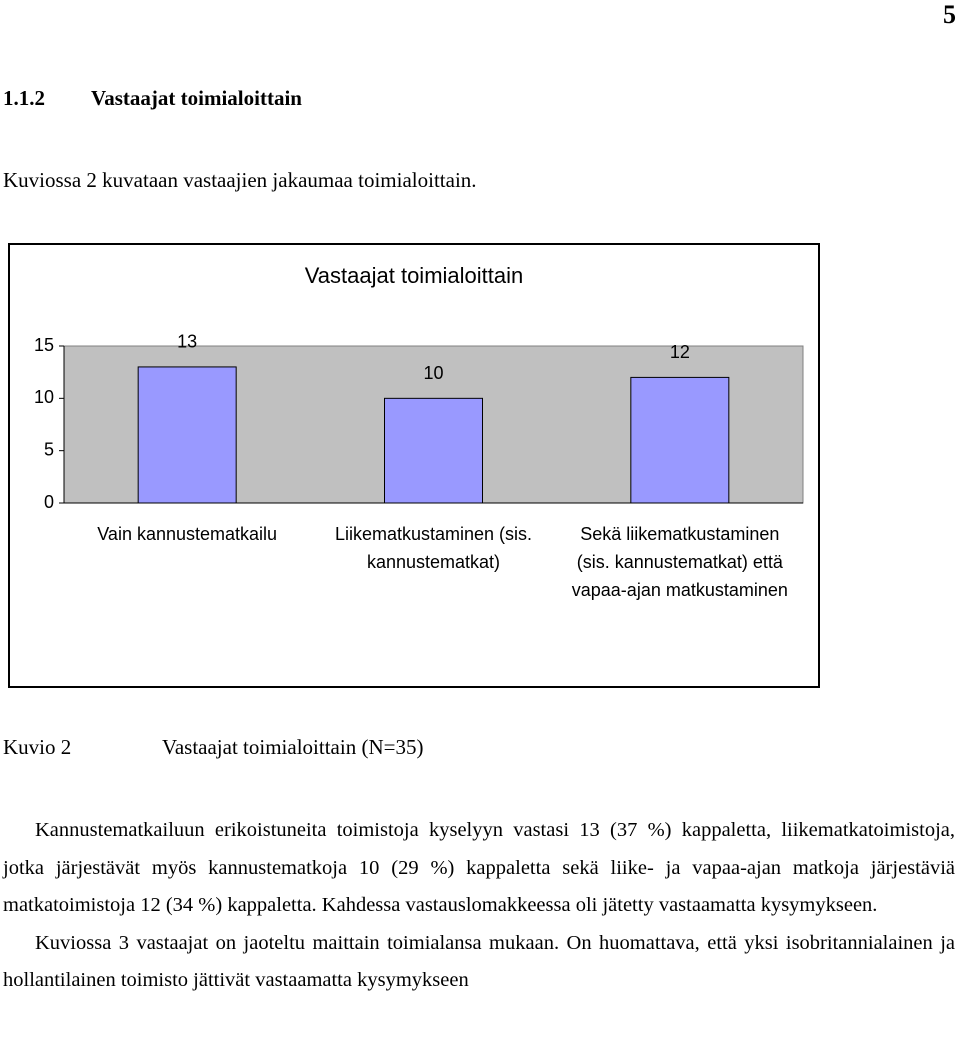  Describe the element at coordinates (293, 747) in the screenshot. I see `caption-text: Vastaajat toimialoittain (N=35)` at that location.